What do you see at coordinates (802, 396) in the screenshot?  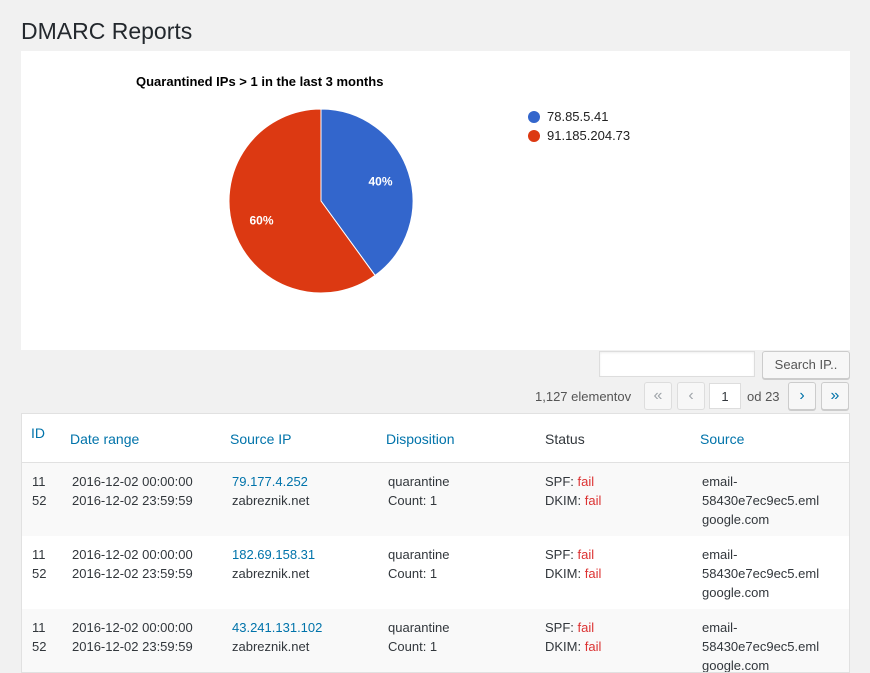 I see `next-page-button: ›` at bounding box center [802, 396].